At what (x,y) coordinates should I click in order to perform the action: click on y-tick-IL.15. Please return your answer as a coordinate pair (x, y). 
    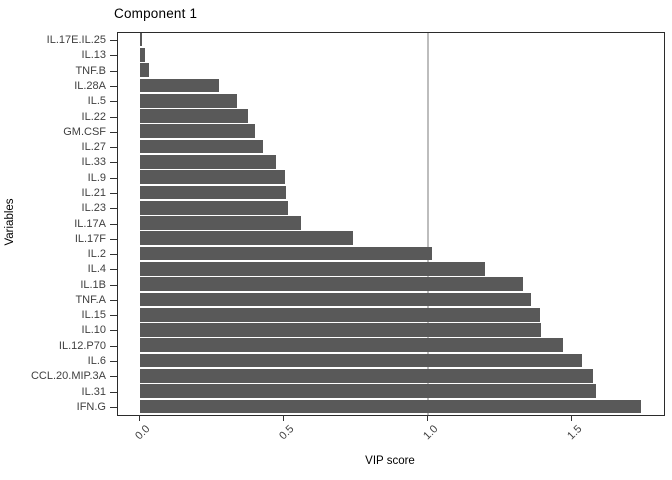
    Looking at the image, I should click on (113, 316).